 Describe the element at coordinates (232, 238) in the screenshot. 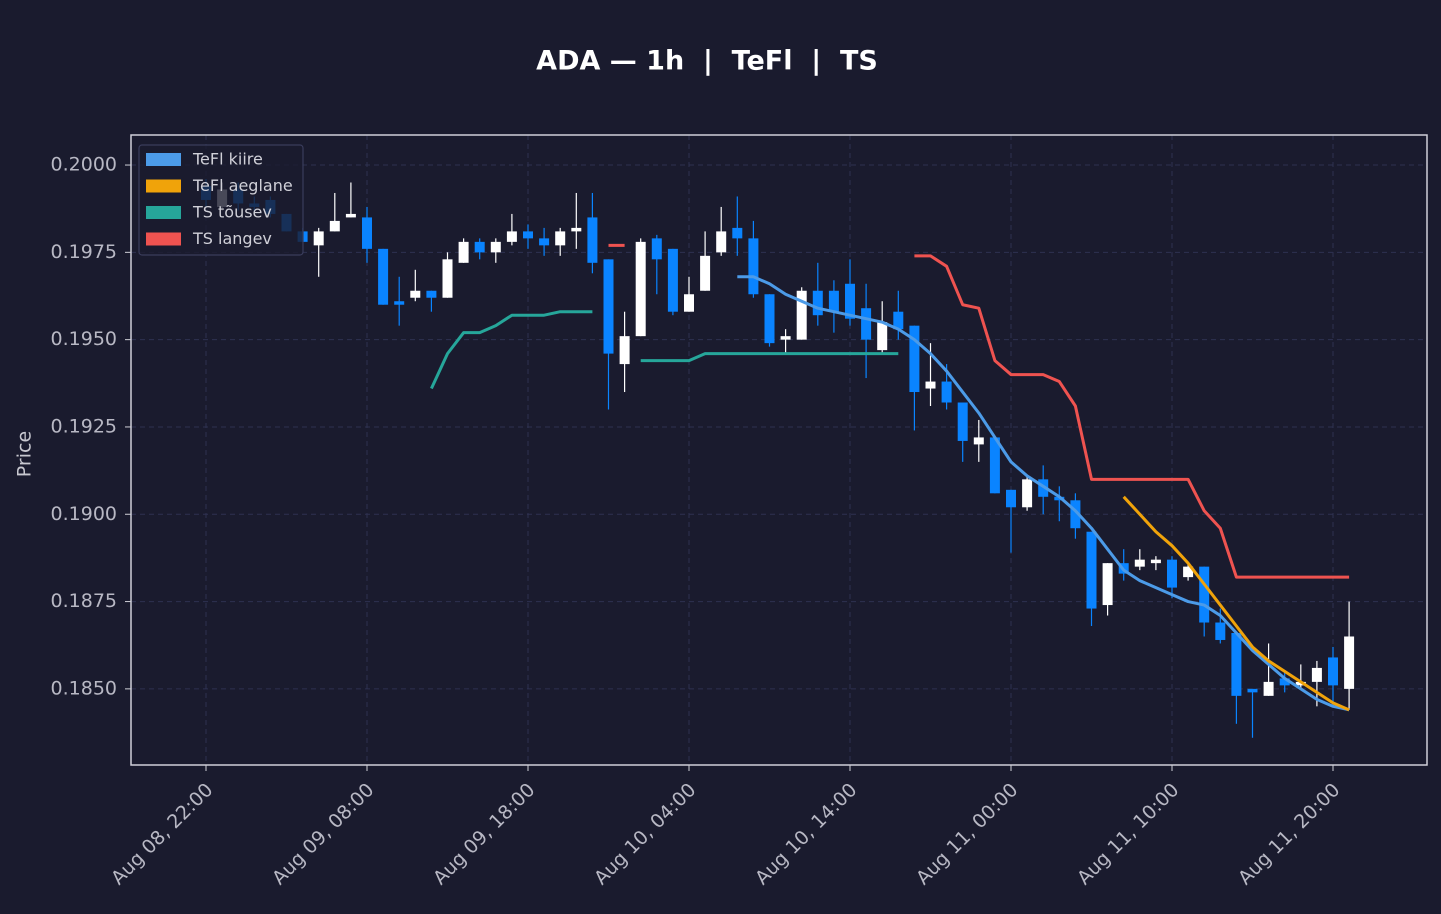

I see `legend-label: TS langev` at that location.